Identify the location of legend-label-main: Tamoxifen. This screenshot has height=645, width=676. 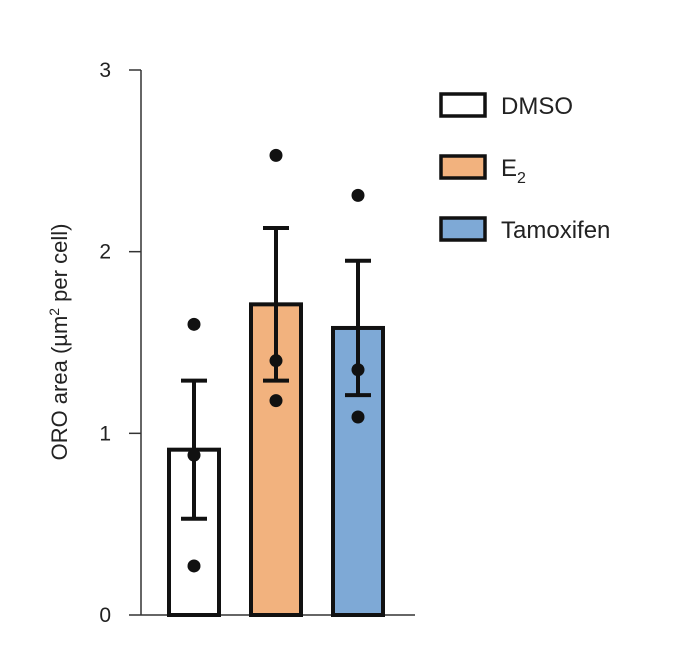
(555, 230).